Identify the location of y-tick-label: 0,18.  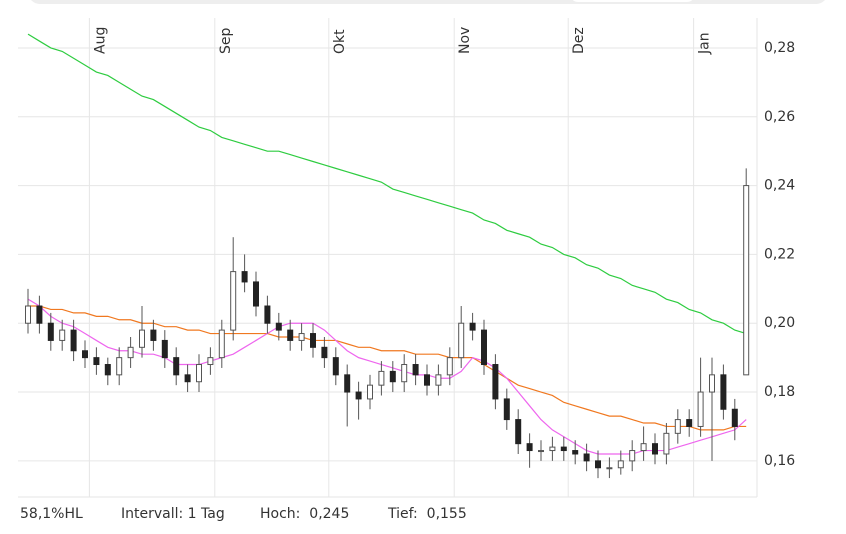
(779, 392).